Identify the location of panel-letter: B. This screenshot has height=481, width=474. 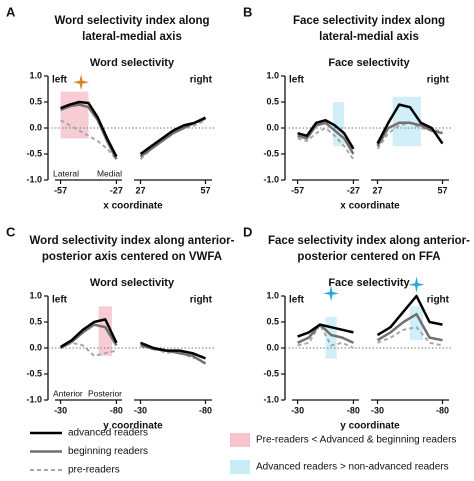
(247, 11).